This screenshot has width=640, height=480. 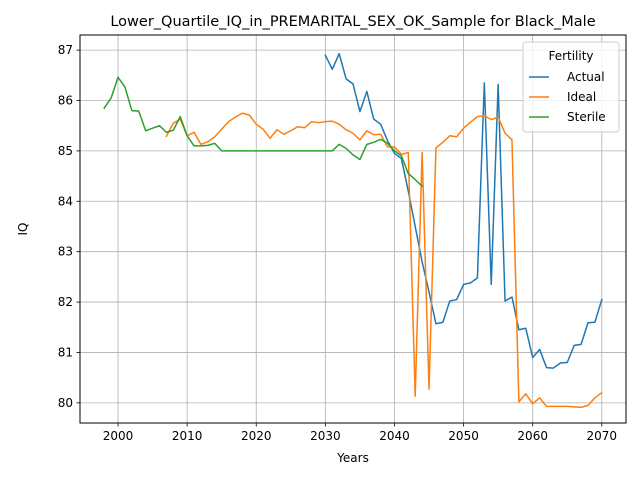 I want to click on x-tick-label: 2060, so click(x=532, y=436).